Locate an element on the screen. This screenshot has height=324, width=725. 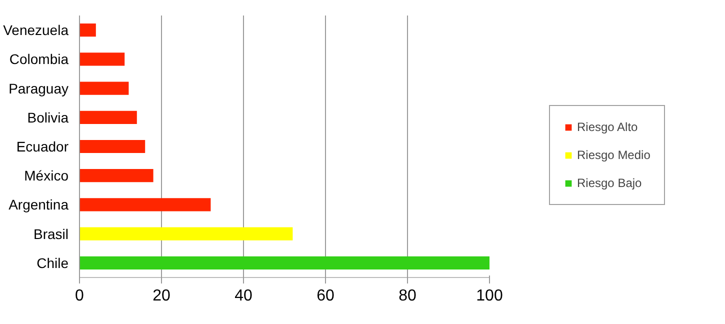
legend-label: Riesgo Alto is located at coordinates (607, 127).